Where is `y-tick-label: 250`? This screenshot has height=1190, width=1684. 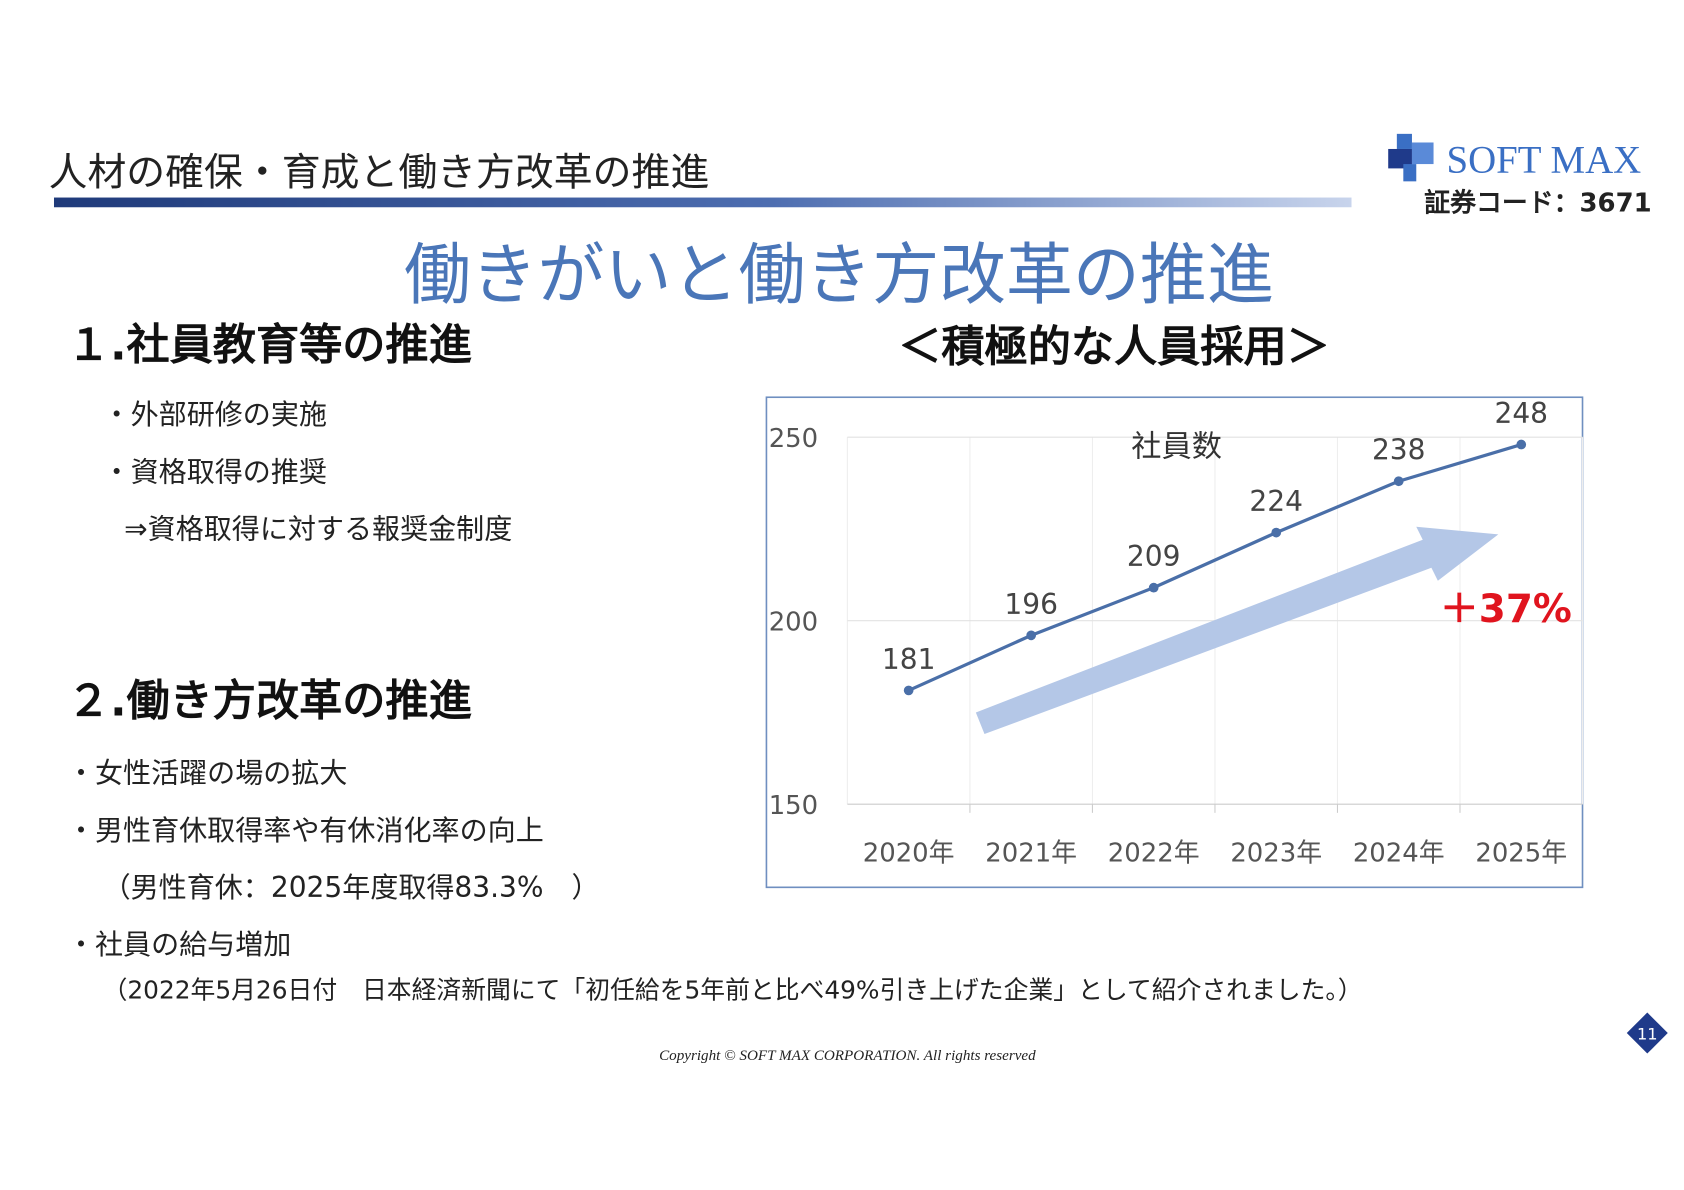
y-tick-label: 250 is located at coordinates (793, 439).